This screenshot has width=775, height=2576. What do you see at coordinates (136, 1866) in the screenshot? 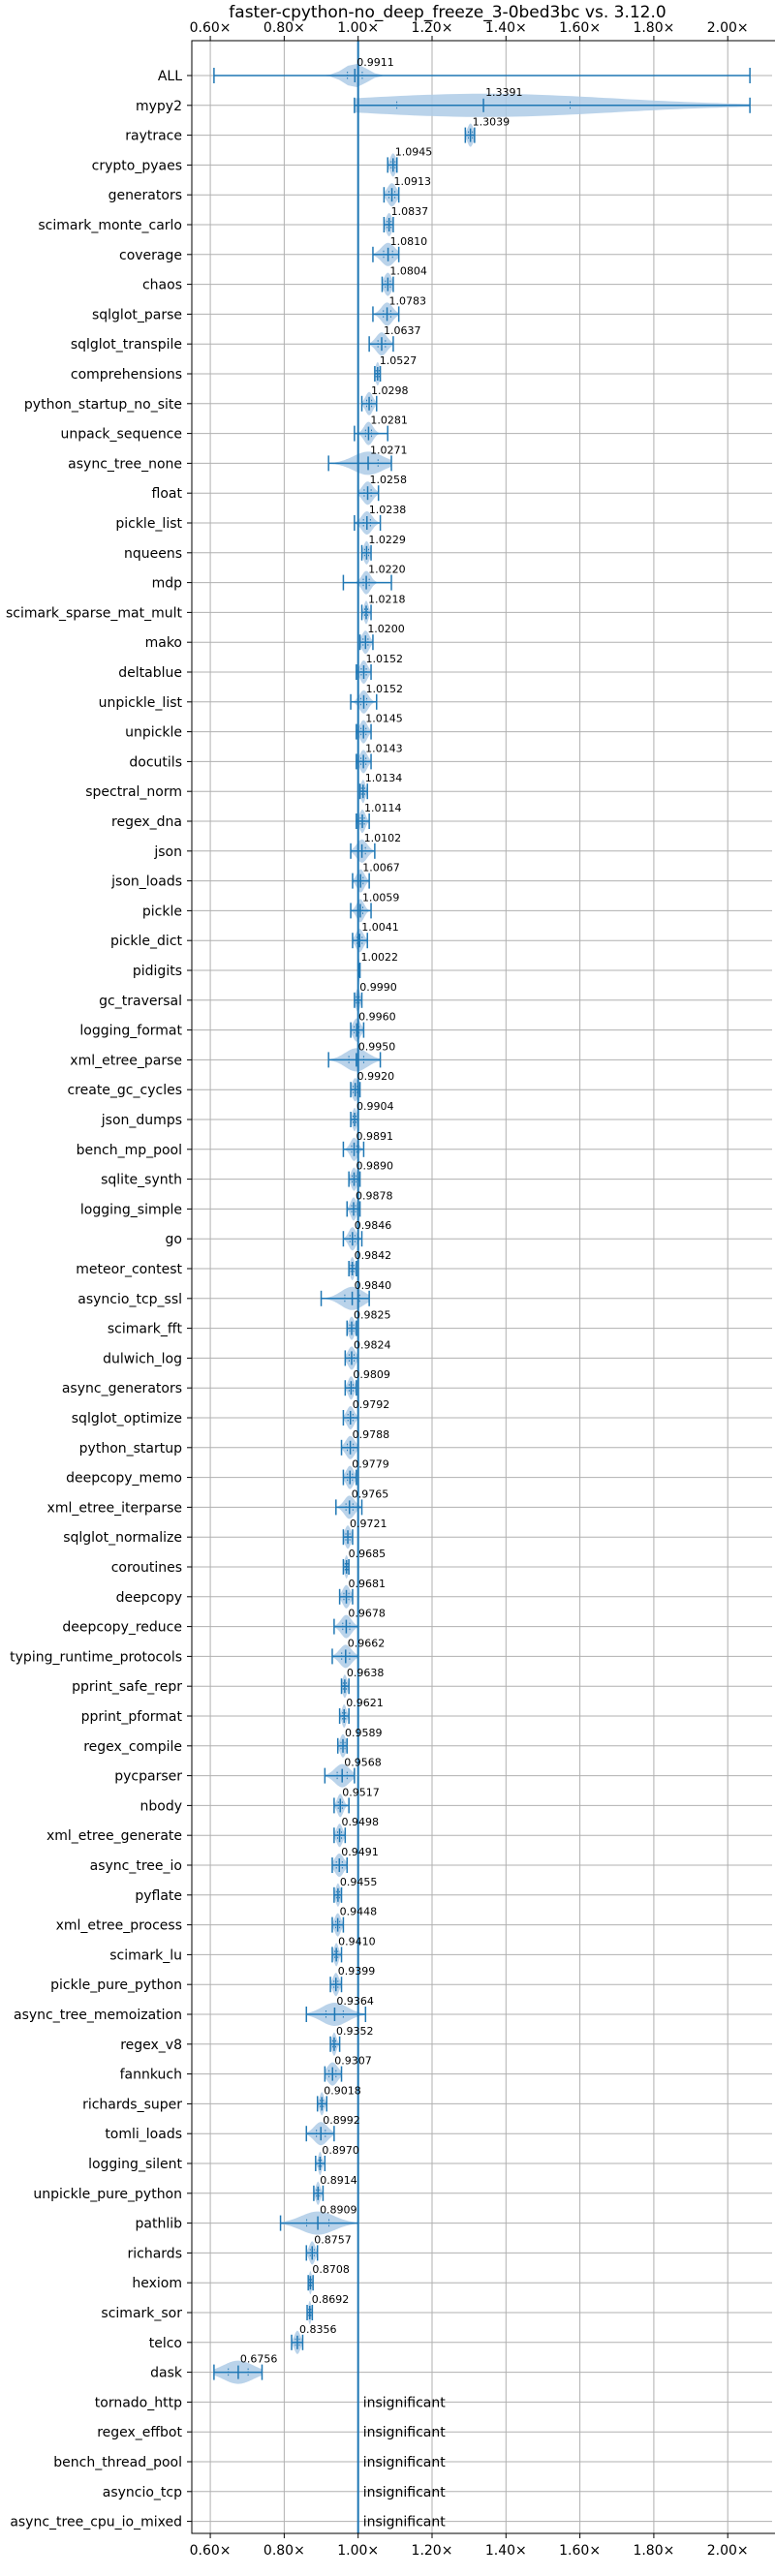
I see `benchmark-label: async_tree_io` at bounding box center [136, 1866].